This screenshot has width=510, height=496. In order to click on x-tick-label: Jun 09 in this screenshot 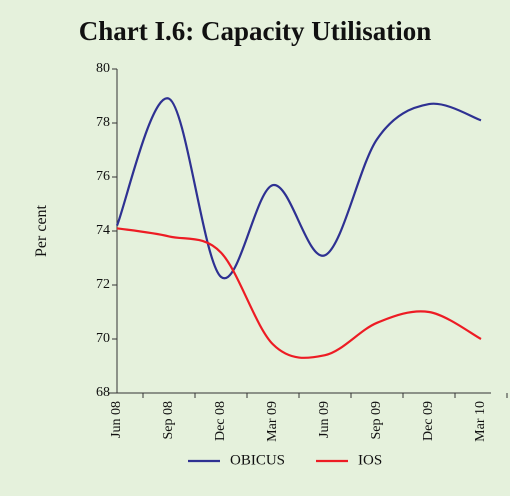, I will do `click(324, 419)`.